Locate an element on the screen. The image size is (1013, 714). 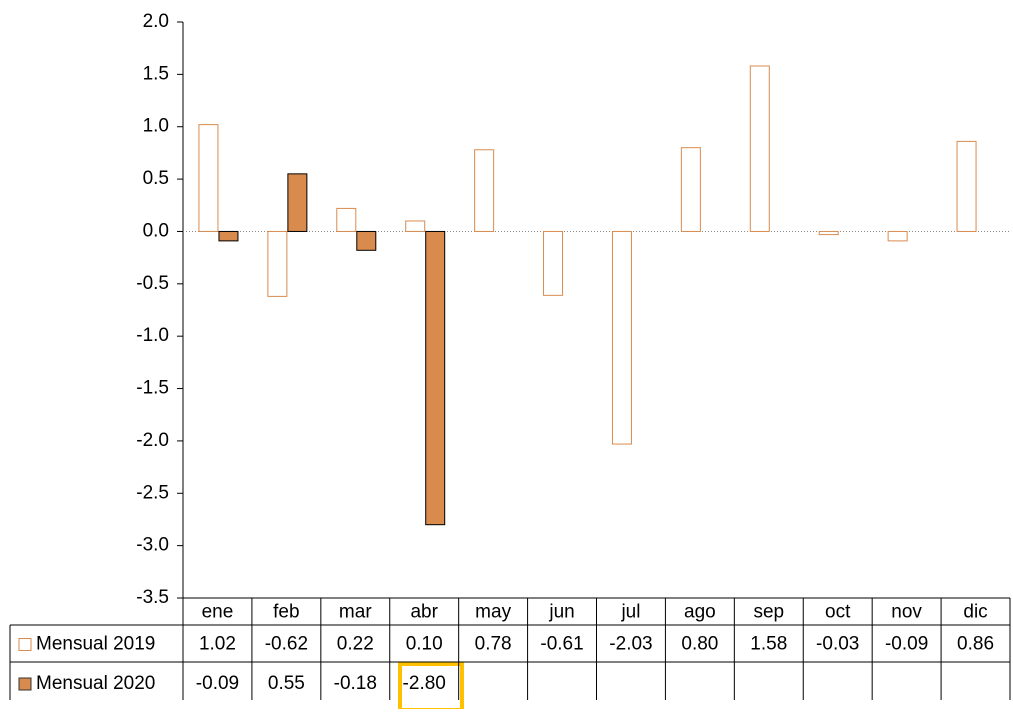
table-value: 0.22 is located at coordinates (355, 644).